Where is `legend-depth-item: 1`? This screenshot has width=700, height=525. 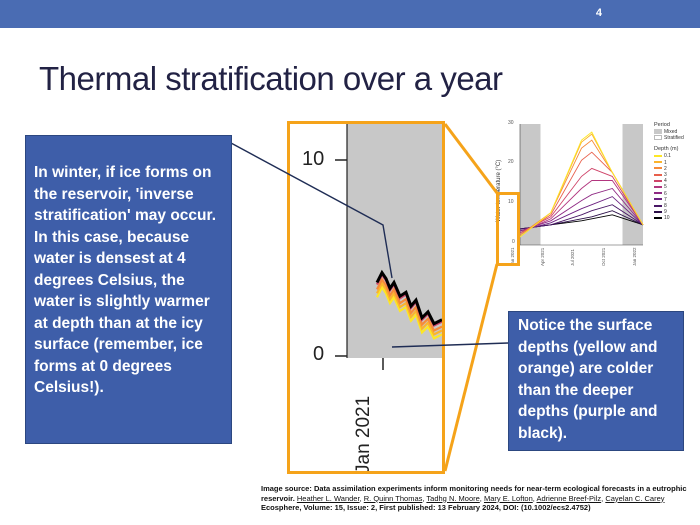
legend-depth-item: 1 is located at coordinates (669, 163).